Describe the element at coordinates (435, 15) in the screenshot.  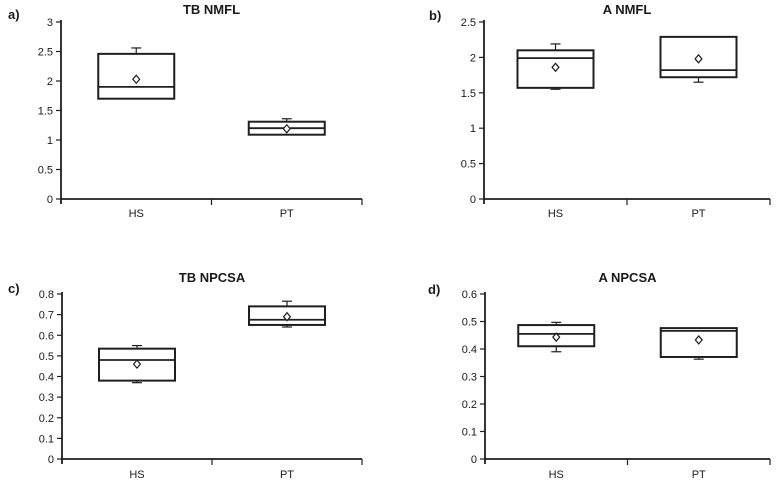
I see `panel-label-b: b)` at that location.